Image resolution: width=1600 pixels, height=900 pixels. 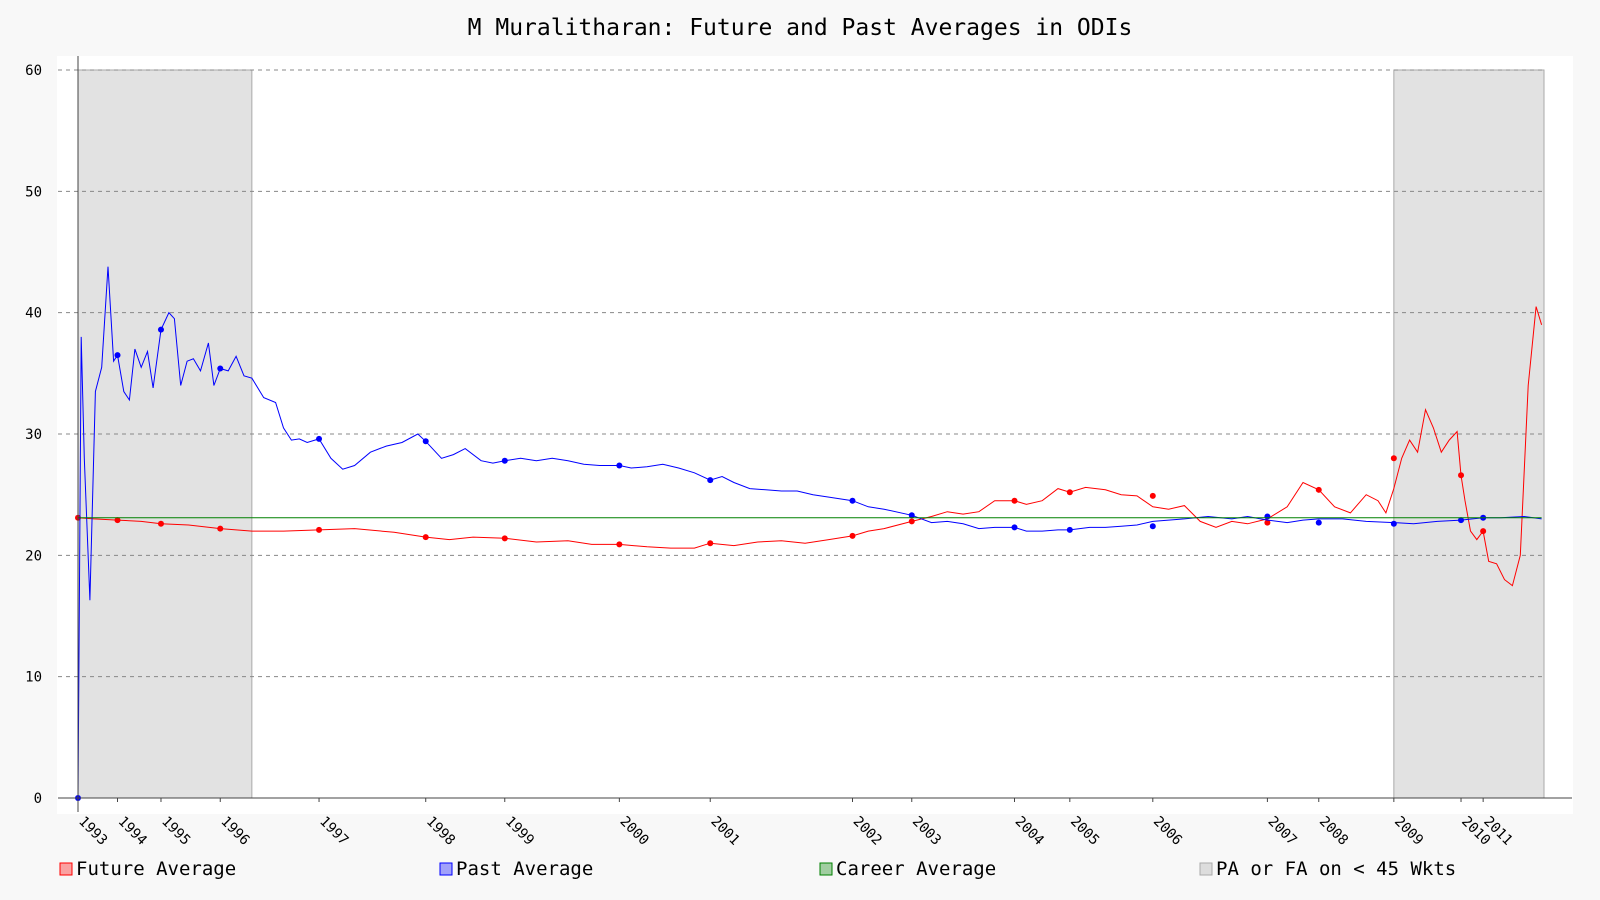 I want to click on y-tick-label-40: 40, so click(x=33, y=314).